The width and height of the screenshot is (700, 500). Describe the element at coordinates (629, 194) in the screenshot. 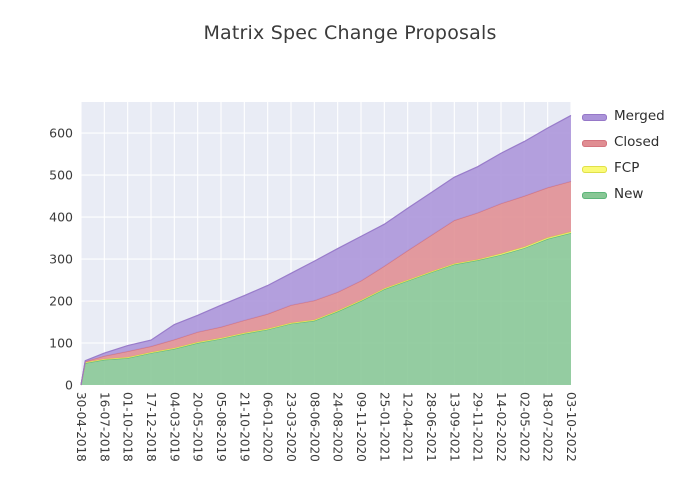

I see `legend-label: New` at that location.